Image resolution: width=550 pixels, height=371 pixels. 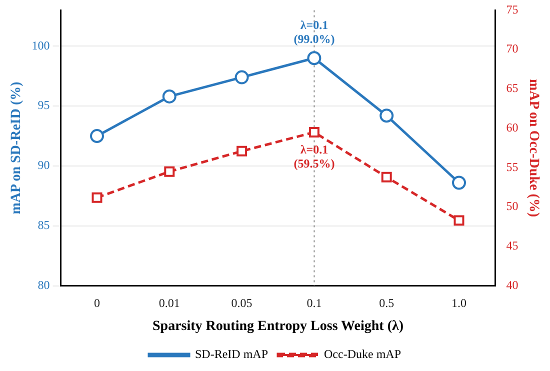 I want to click on y2-tick-label: 60, so click(x=512, y=127).